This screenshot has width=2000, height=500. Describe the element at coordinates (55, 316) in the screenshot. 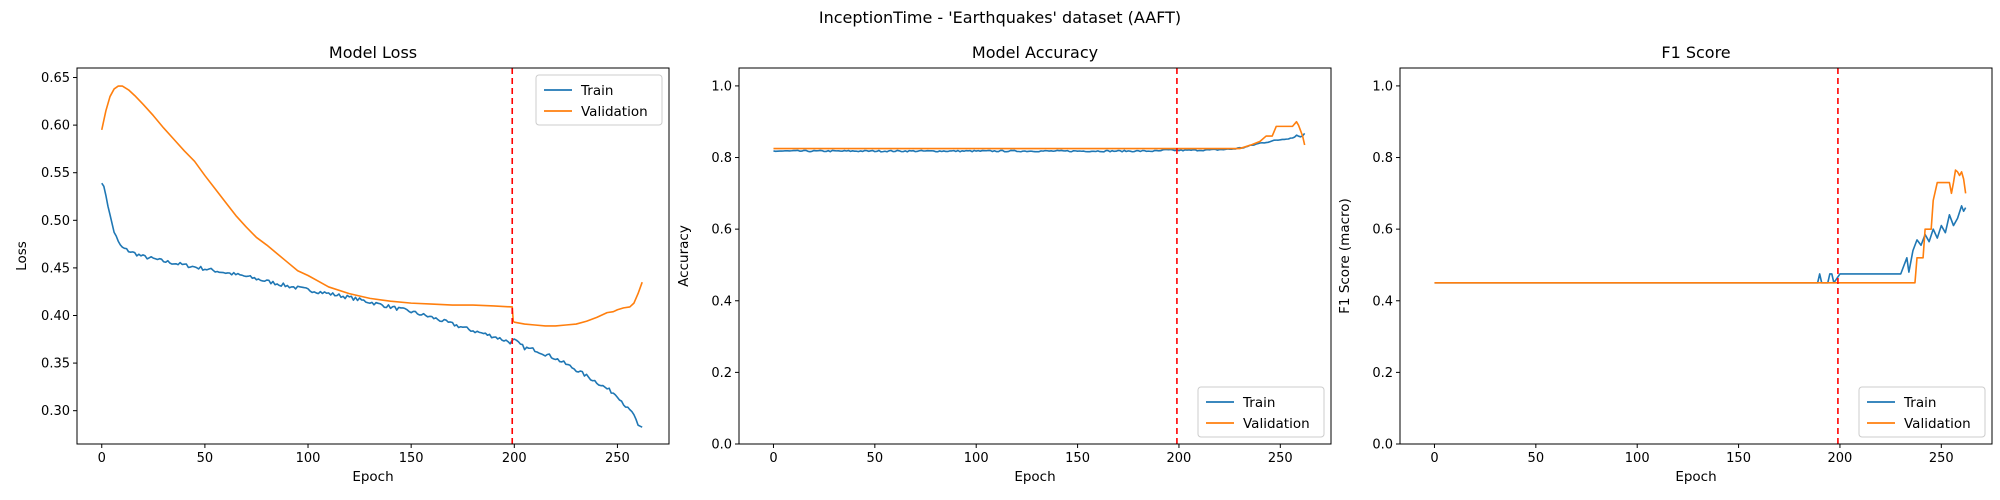

I see `y-tick-label: 0.40` at that location.